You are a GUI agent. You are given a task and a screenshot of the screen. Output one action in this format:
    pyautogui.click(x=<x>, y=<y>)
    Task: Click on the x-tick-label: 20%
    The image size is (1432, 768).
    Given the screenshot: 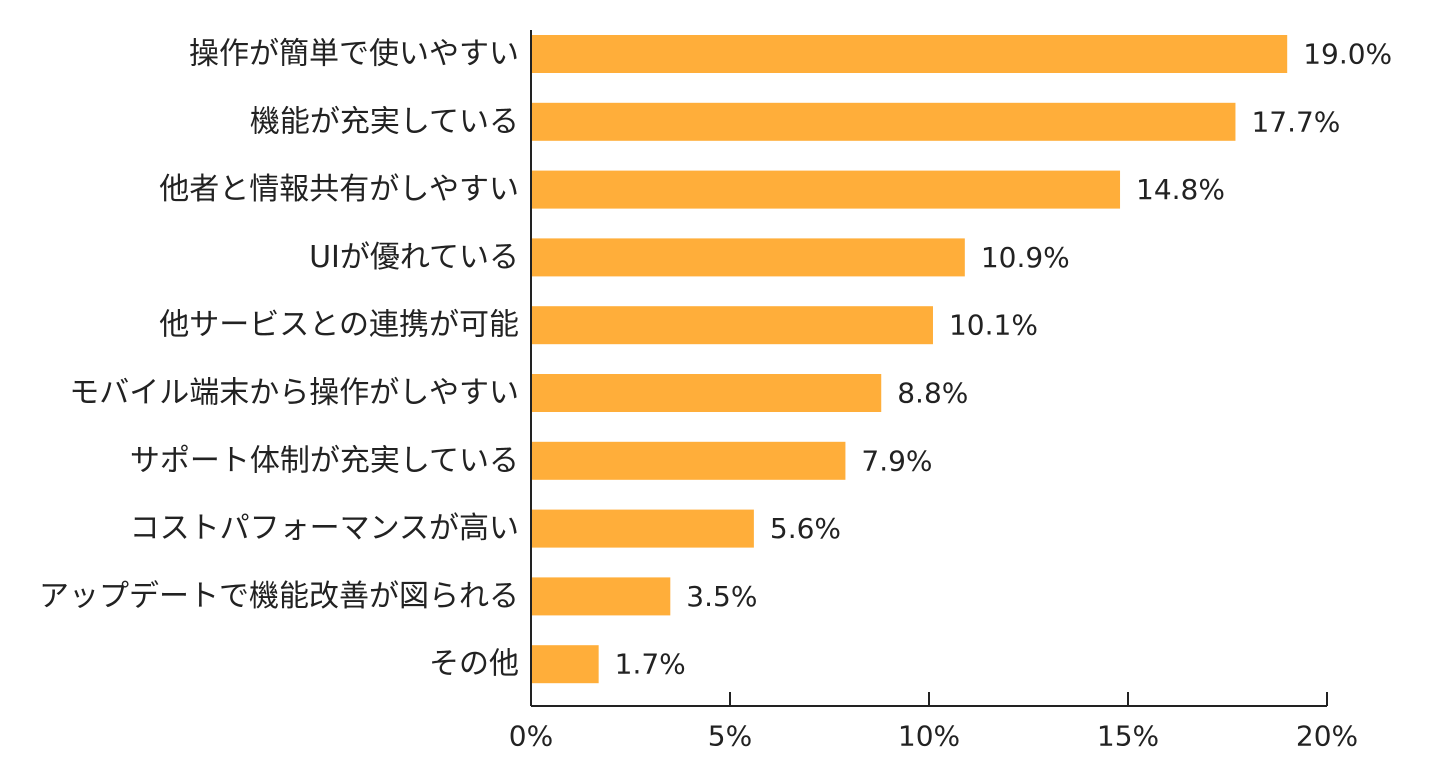 What is the action you would take?
    pyautogui.click(x=1327, y=736)
    